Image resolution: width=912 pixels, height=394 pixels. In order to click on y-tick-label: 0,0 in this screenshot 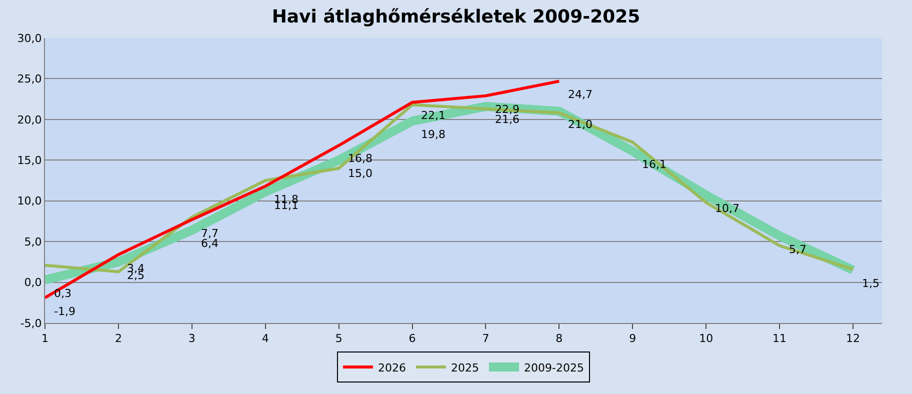, I will do `click(33, 283)`.